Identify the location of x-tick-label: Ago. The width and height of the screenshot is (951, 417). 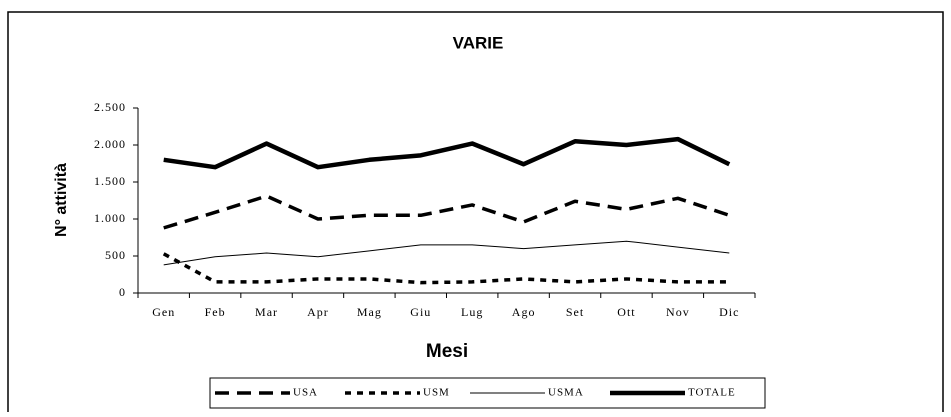
(524, 312).